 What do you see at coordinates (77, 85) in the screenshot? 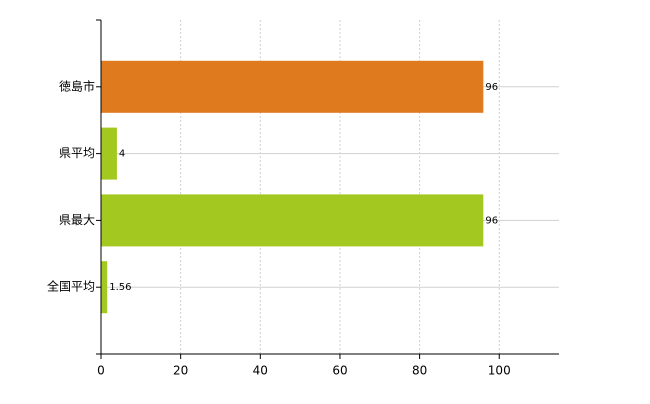
I see `y-tick-label: 徳島市` at bounding box center [77, 85].